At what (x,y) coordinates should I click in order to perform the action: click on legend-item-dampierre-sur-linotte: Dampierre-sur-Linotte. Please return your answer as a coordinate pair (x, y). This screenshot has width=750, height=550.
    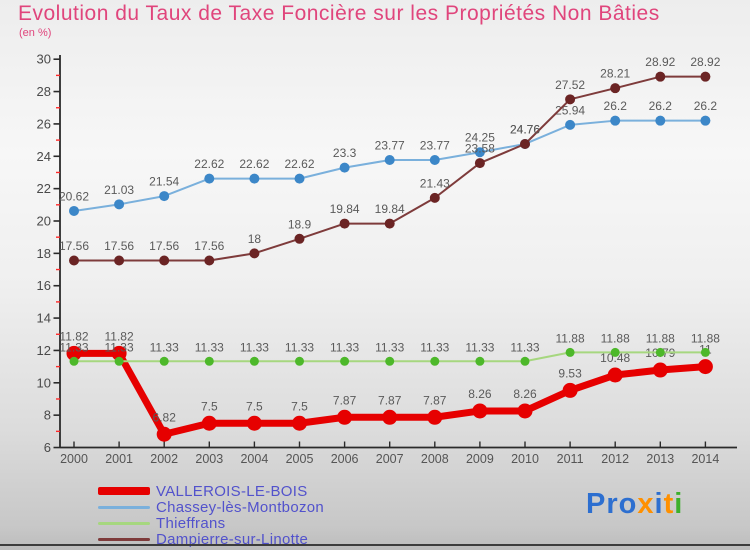
    Looking at the image, I should click on (211, 539).